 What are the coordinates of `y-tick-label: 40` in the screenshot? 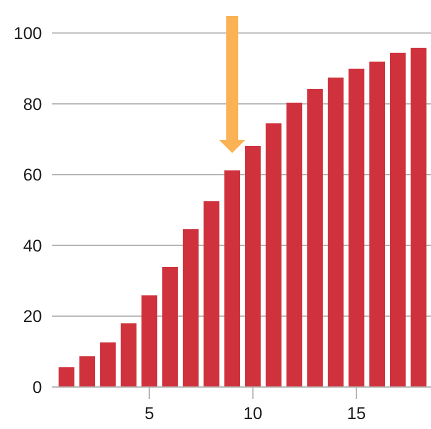 It's located at (32, 246).